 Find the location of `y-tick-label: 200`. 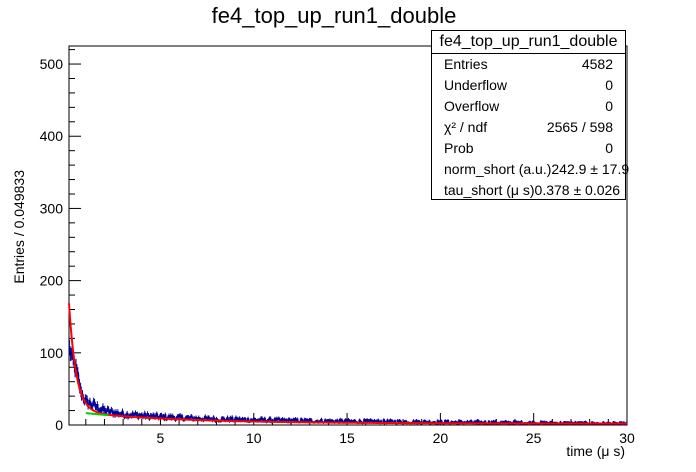

y-tick-label: 200 is located at coordinates (52, 281).